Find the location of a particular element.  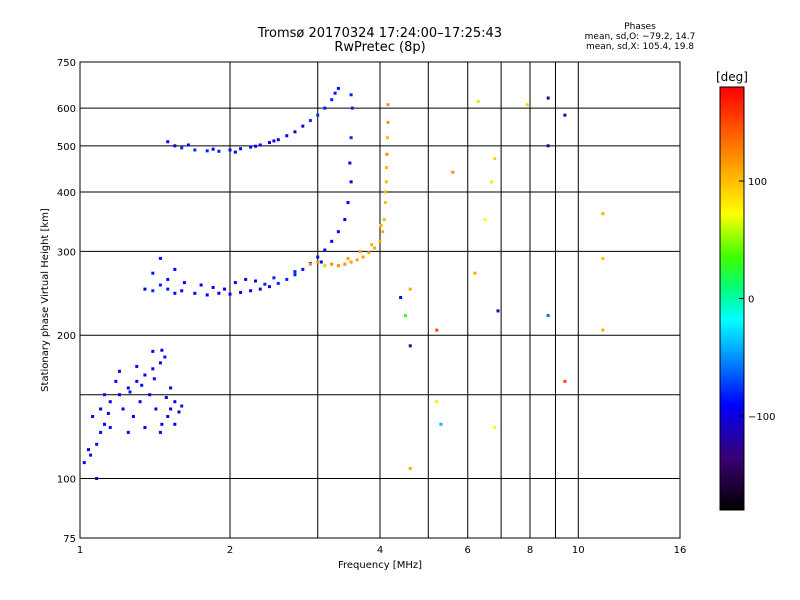

colorbar-tick-label: −100 is located at coordinates (761, 417).